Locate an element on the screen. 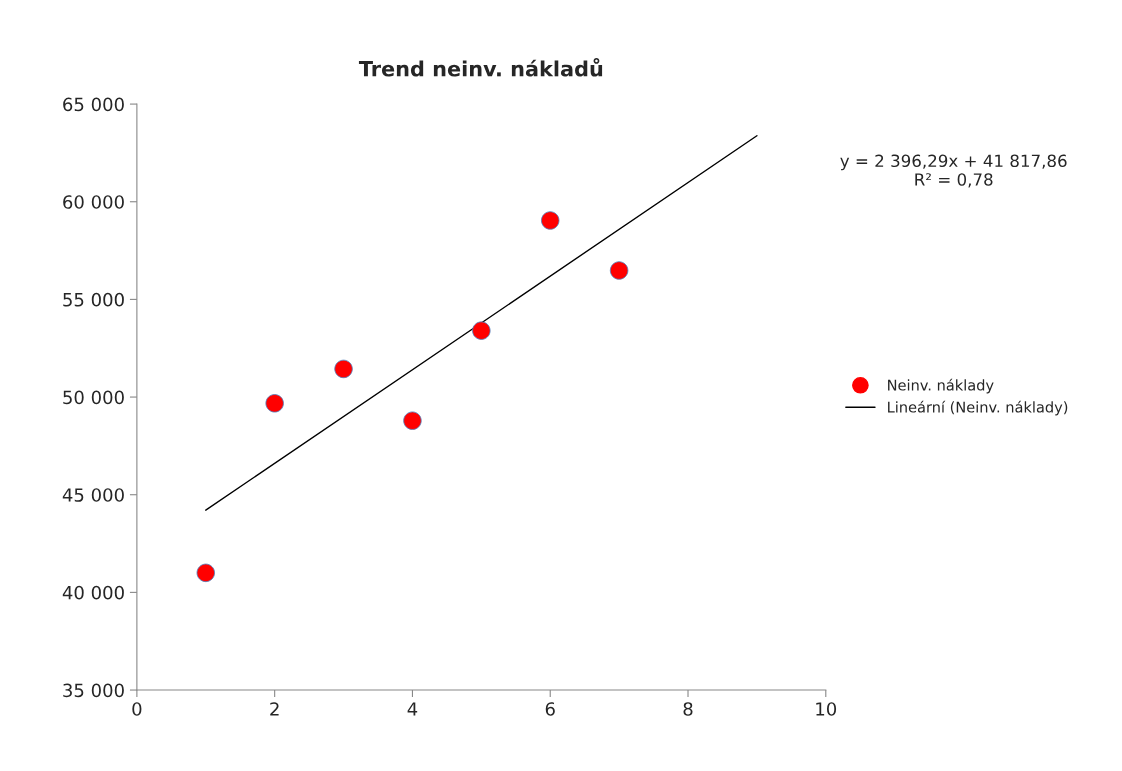 The image size is (1122, 771). y-tick-label: 60 000 is located at coordinates (93, 202).